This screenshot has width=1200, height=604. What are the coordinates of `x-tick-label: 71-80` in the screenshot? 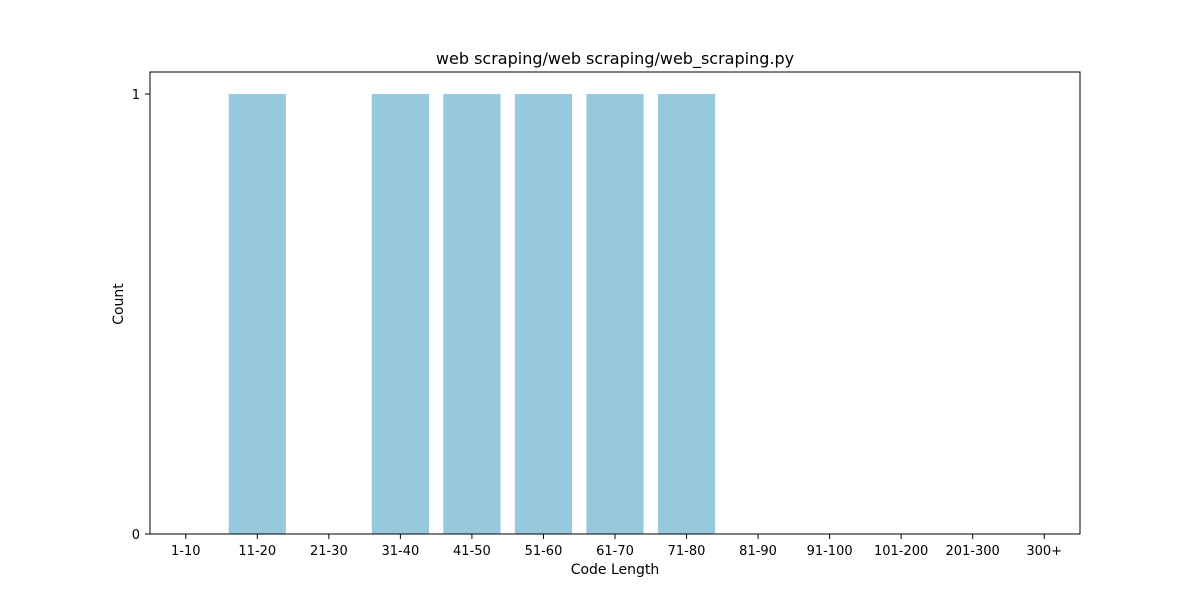 It's located at (687, 551).